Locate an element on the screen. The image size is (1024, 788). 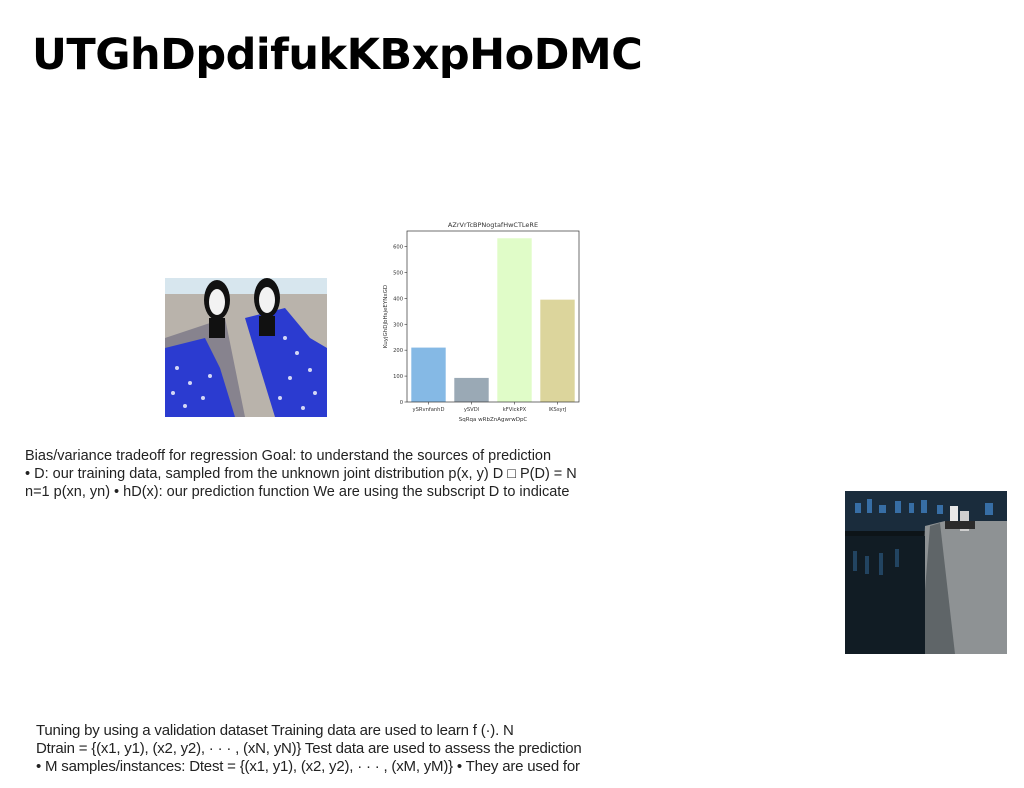
sneakers-photo is located at coordinates (246, 347).